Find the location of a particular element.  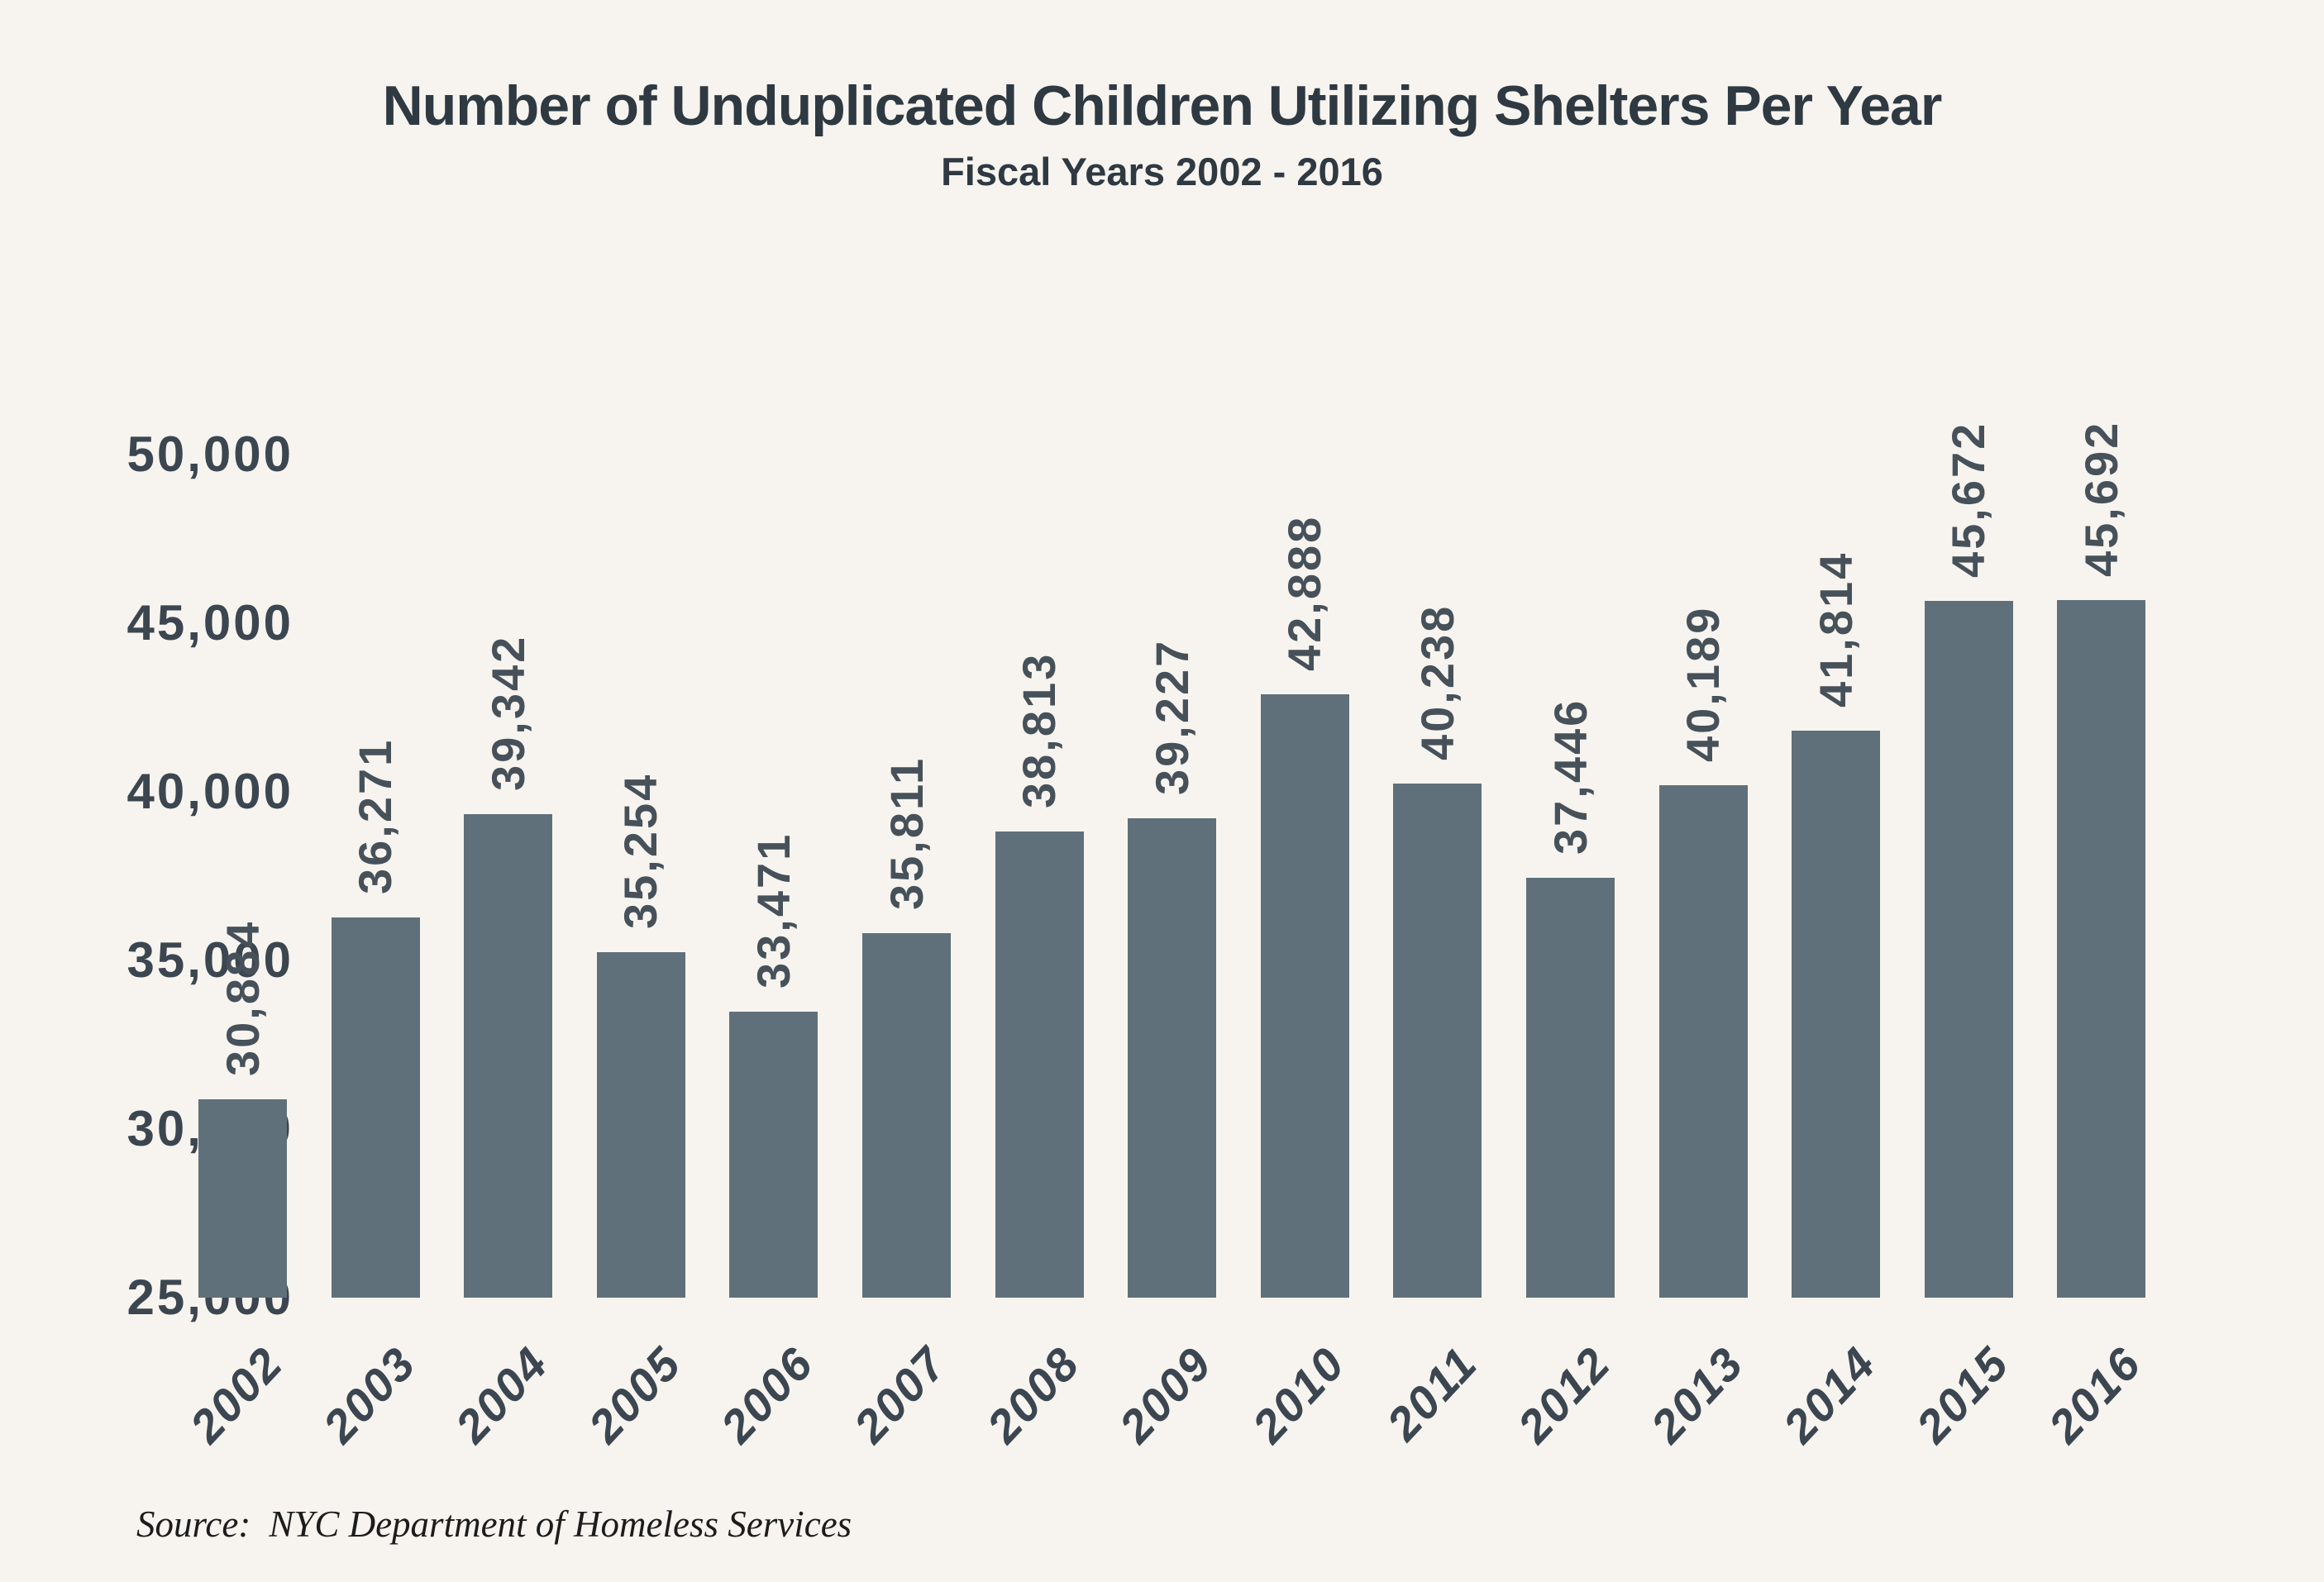

bar-value-label: 35,254 is located at coordinates (640, 851).